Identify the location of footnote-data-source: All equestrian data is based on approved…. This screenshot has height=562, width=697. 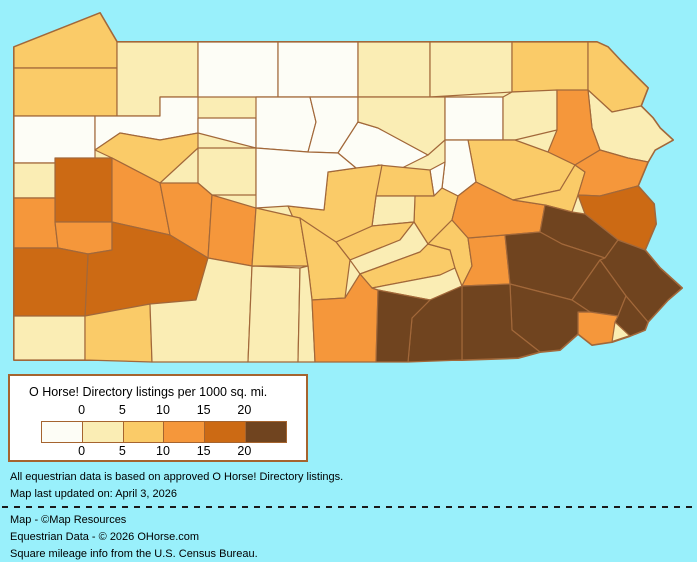
(177, 477).